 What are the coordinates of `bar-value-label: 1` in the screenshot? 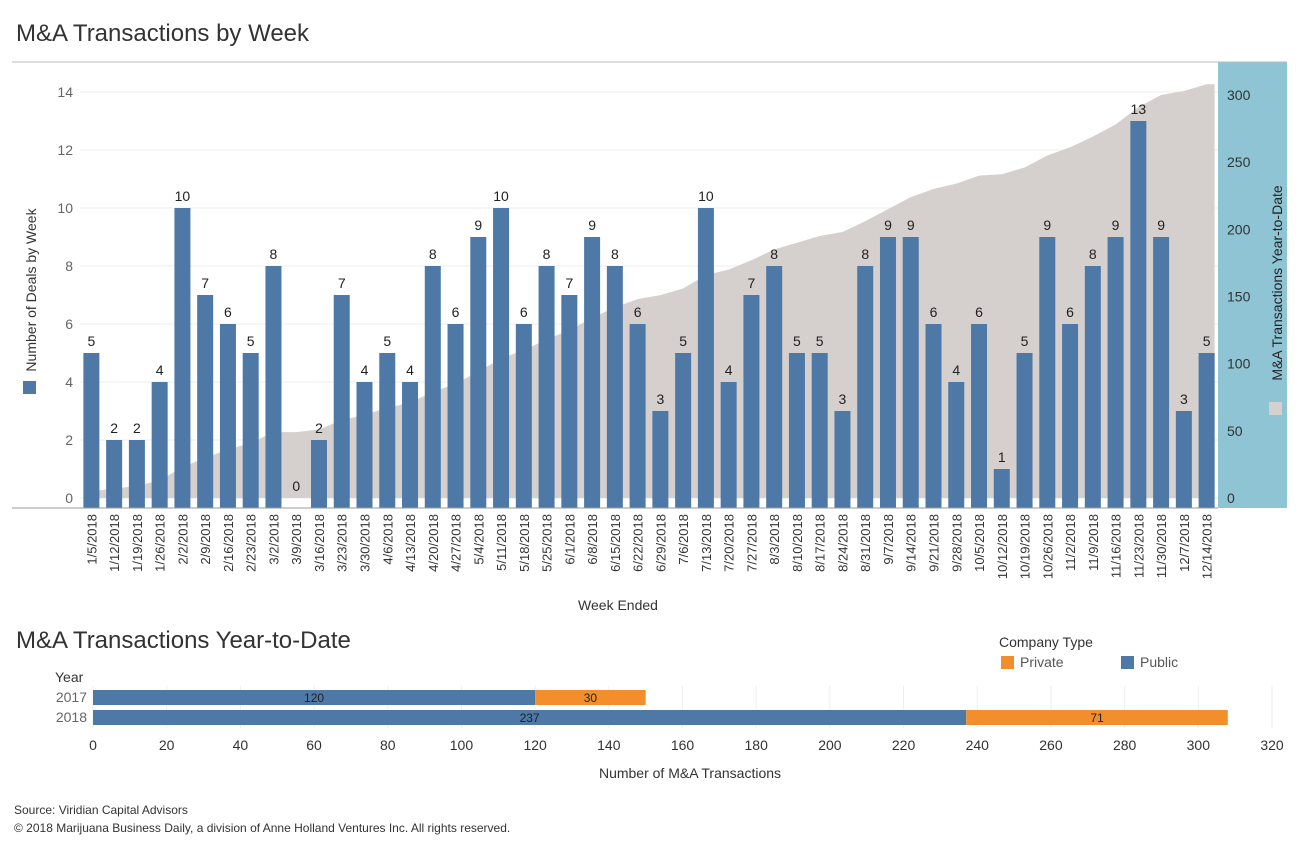 It's located at (1002, 457).